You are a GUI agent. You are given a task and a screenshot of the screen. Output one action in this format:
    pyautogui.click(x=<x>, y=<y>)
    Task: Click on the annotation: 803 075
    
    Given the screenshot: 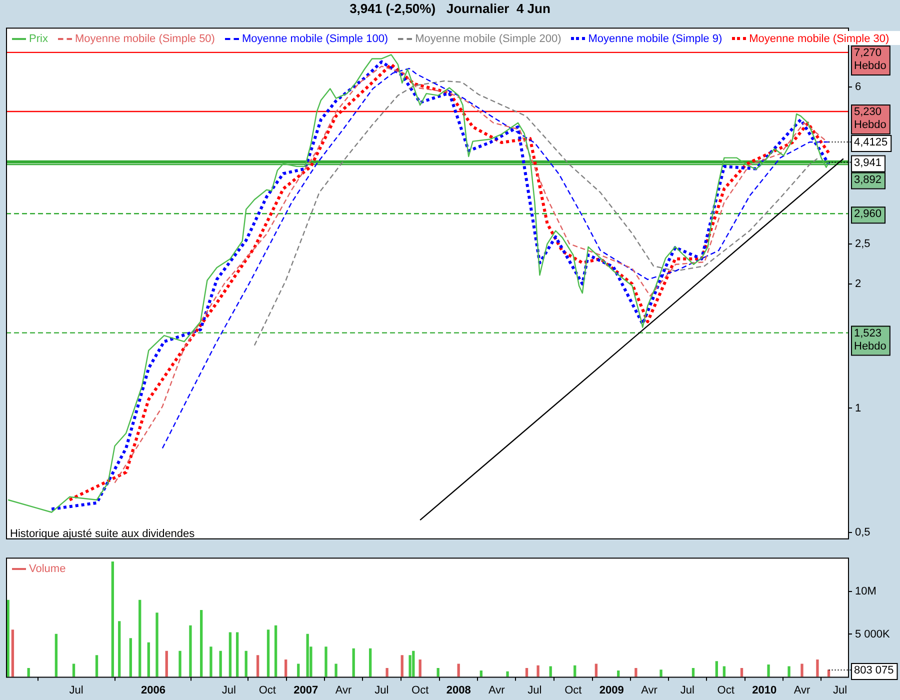 What is the action you would take?
    pyautogui.click(x=874, y=670)
    